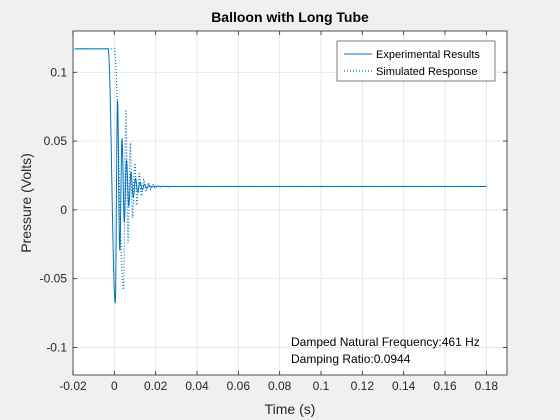  What do you see at coordinates (239, 386) in the screenshot?
I see `x-tick-label: 0.06` at bounding box center [239, 386].